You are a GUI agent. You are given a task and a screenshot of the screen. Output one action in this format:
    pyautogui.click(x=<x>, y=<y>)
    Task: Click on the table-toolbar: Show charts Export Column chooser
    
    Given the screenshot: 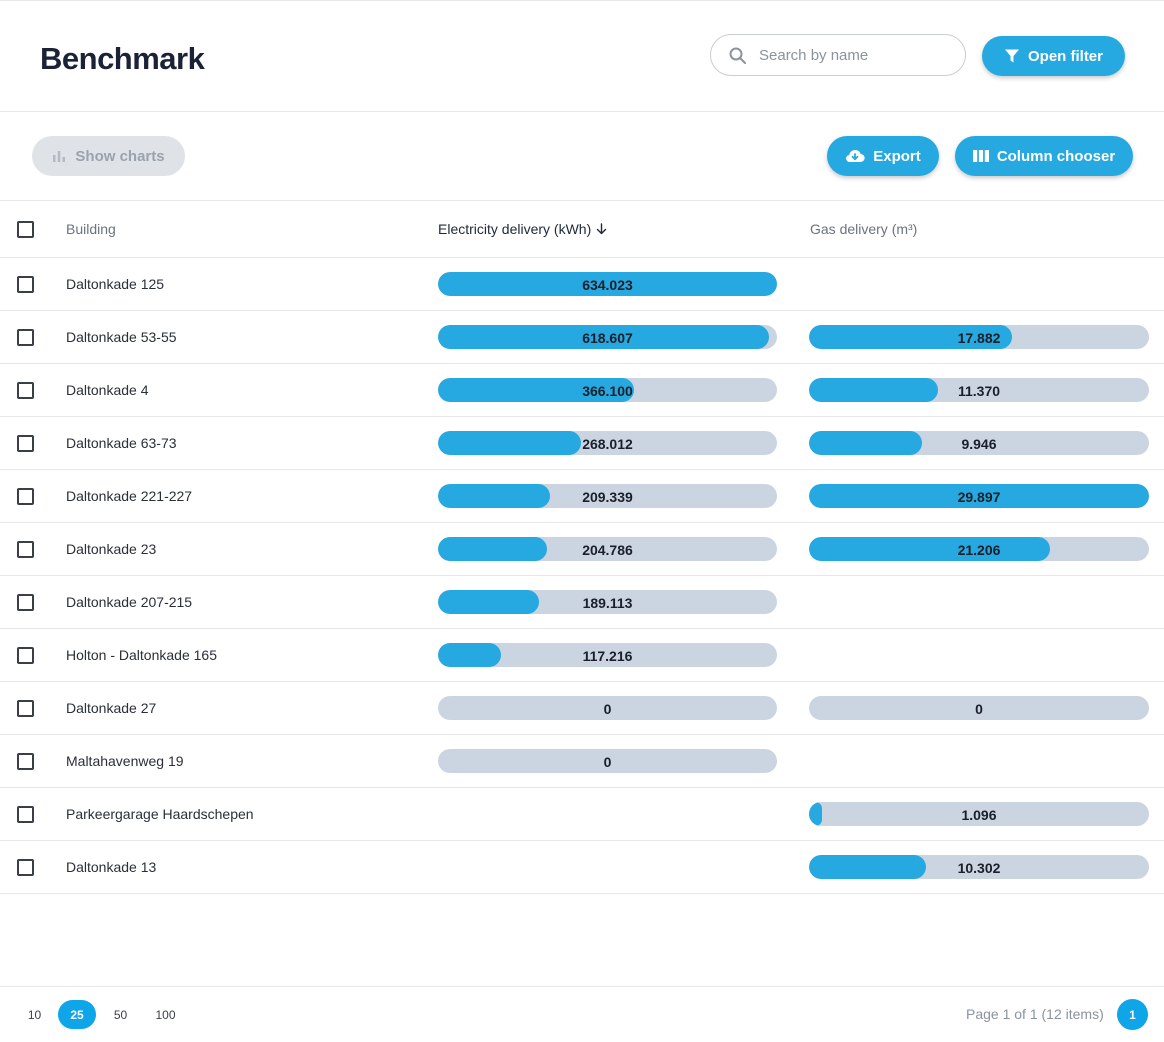 What is the action you would take?
    pyautogui.click(x=582, y=156)
    